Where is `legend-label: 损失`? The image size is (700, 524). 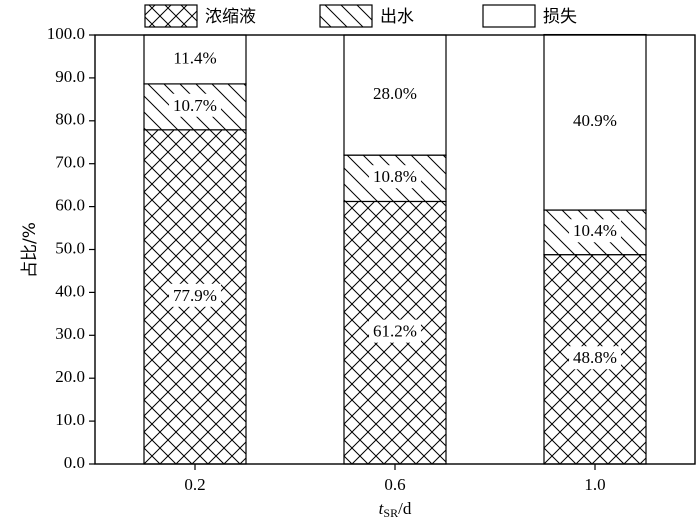
legend-label: 损失 is located at coordinates (560, 17).